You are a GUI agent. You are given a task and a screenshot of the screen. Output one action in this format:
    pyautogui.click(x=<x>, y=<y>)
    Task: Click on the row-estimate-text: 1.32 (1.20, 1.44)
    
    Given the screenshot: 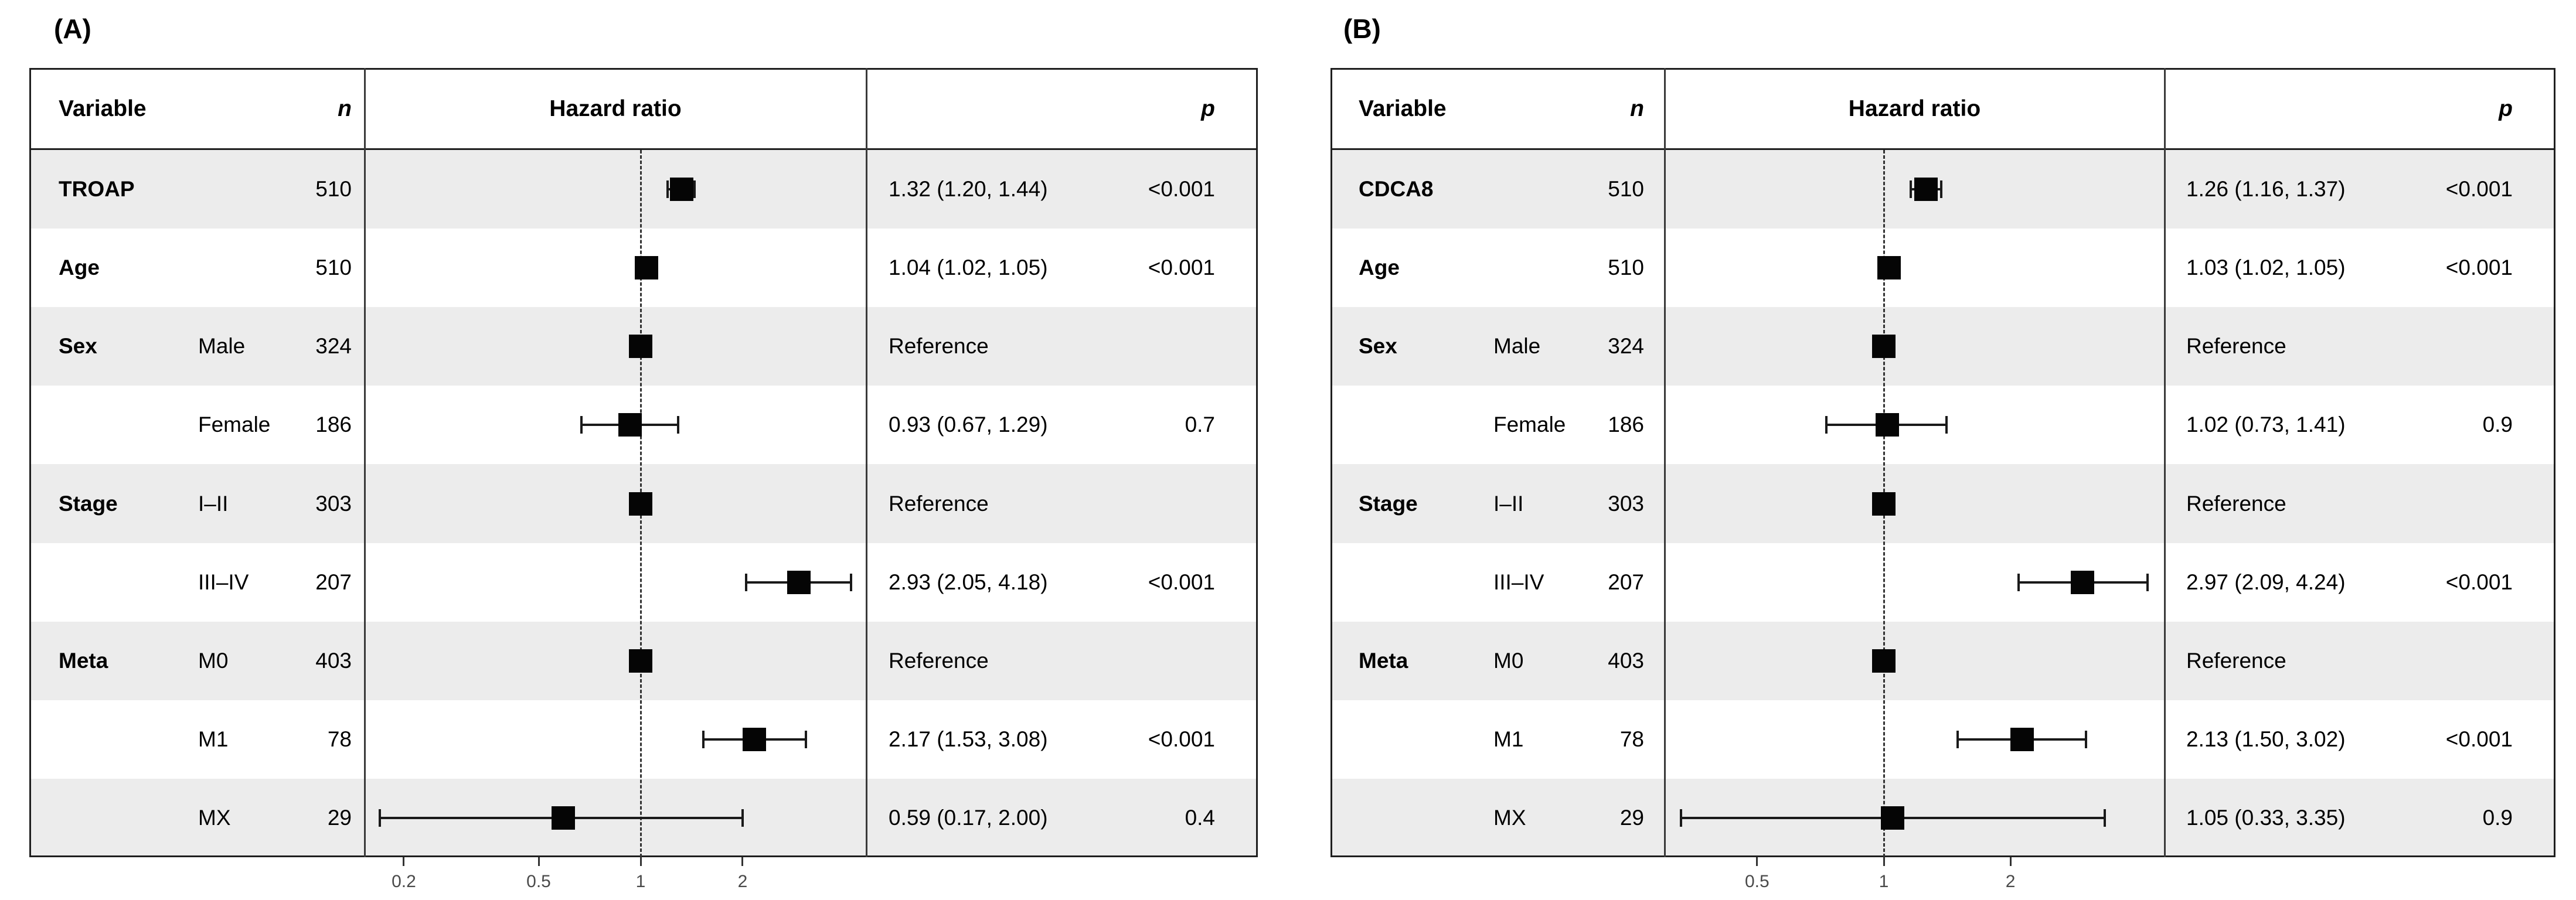 What is the action you would take?
    pyautogui.click(x=968, y=189)
    